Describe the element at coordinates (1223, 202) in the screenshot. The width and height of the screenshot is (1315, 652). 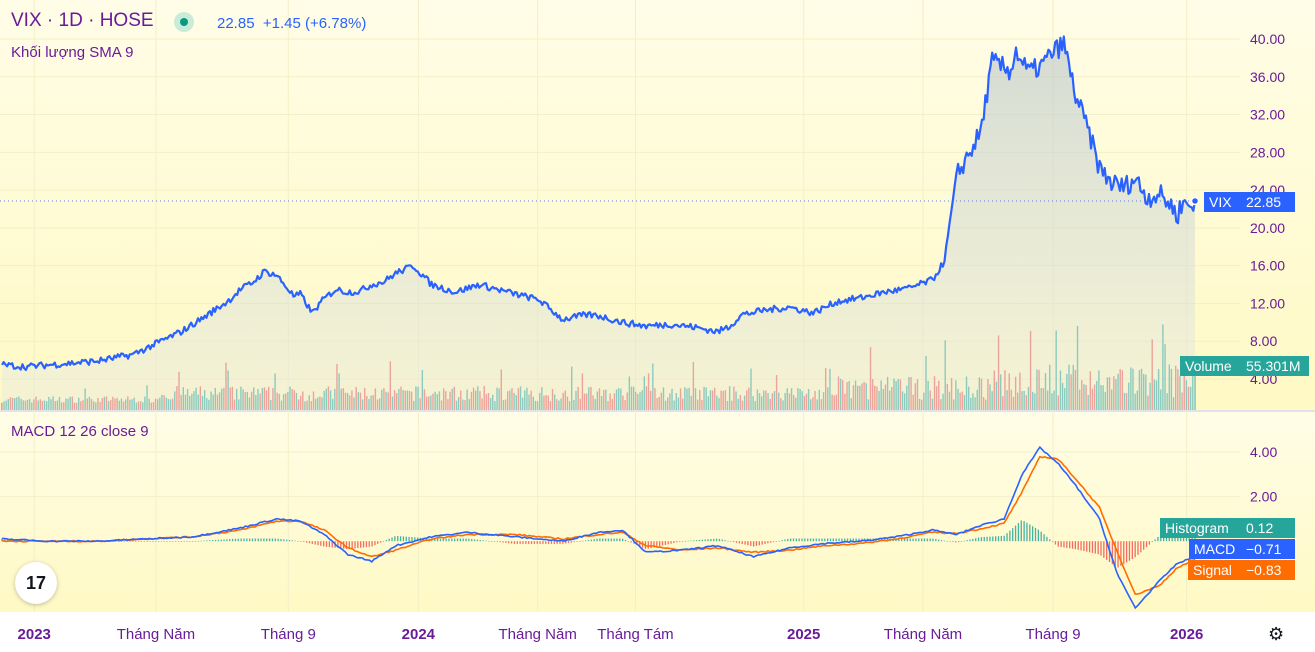
I see `vix-label-tag: VIX` at that location.